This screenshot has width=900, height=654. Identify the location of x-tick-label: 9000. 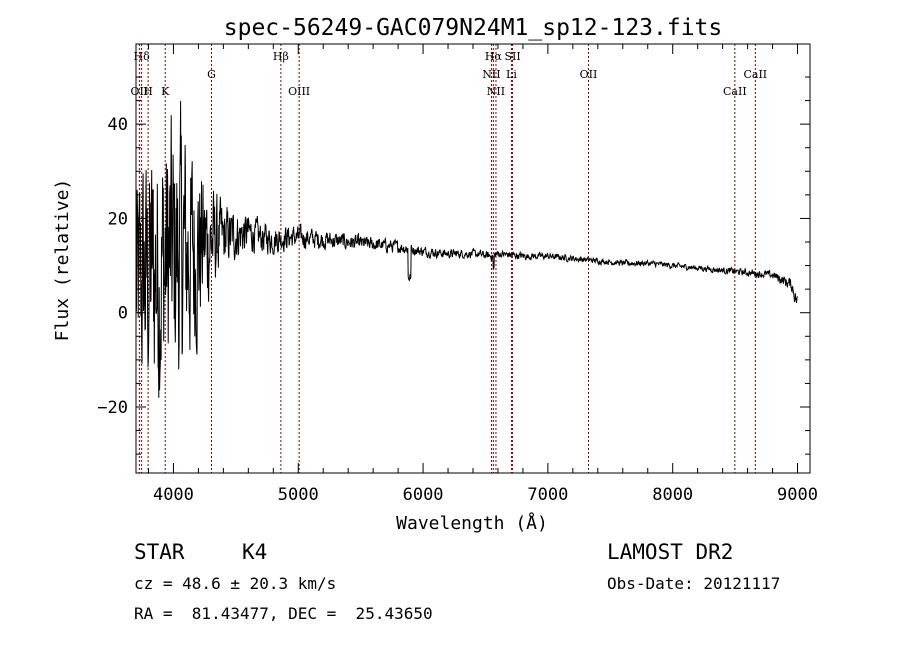
(797, 495).